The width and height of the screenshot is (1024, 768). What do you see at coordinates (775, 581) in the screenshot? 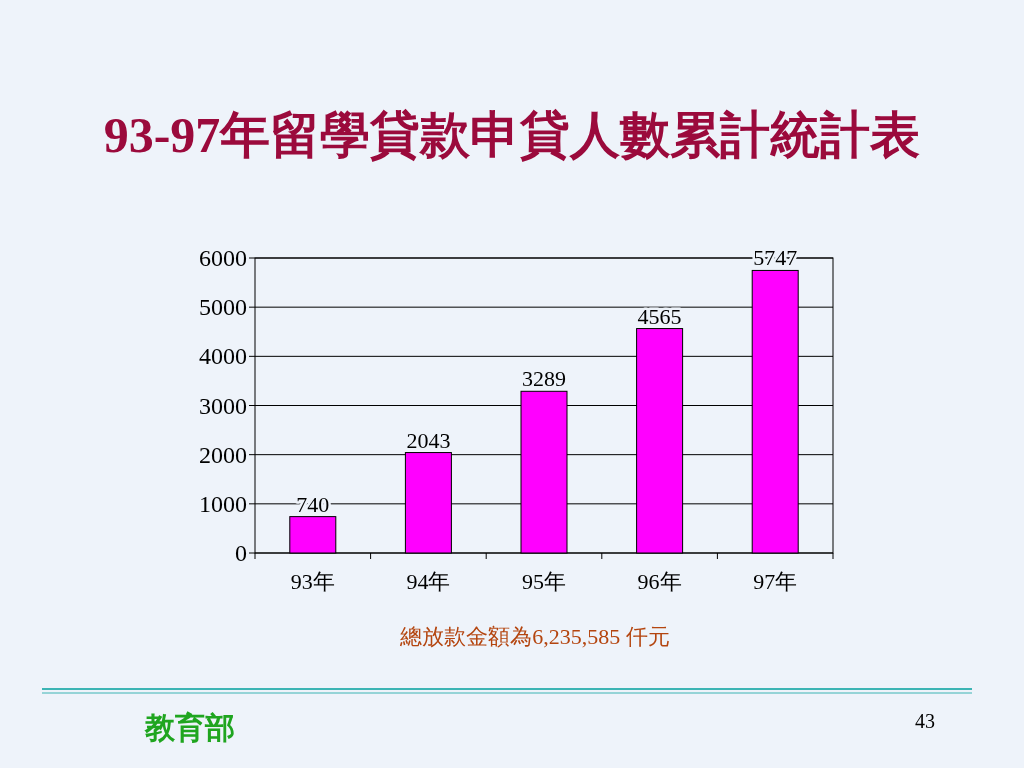
I see `x-tick-label: 97年` at bounding box center [775, 581].